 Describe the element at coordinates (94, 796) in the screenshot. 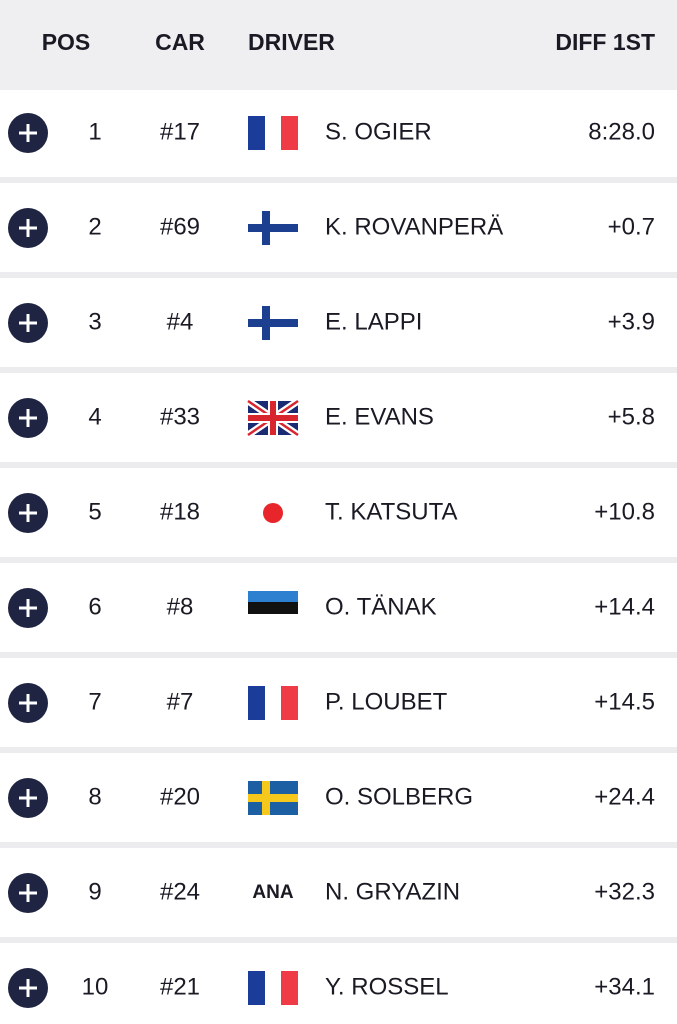

I see `position: 8` at that location.